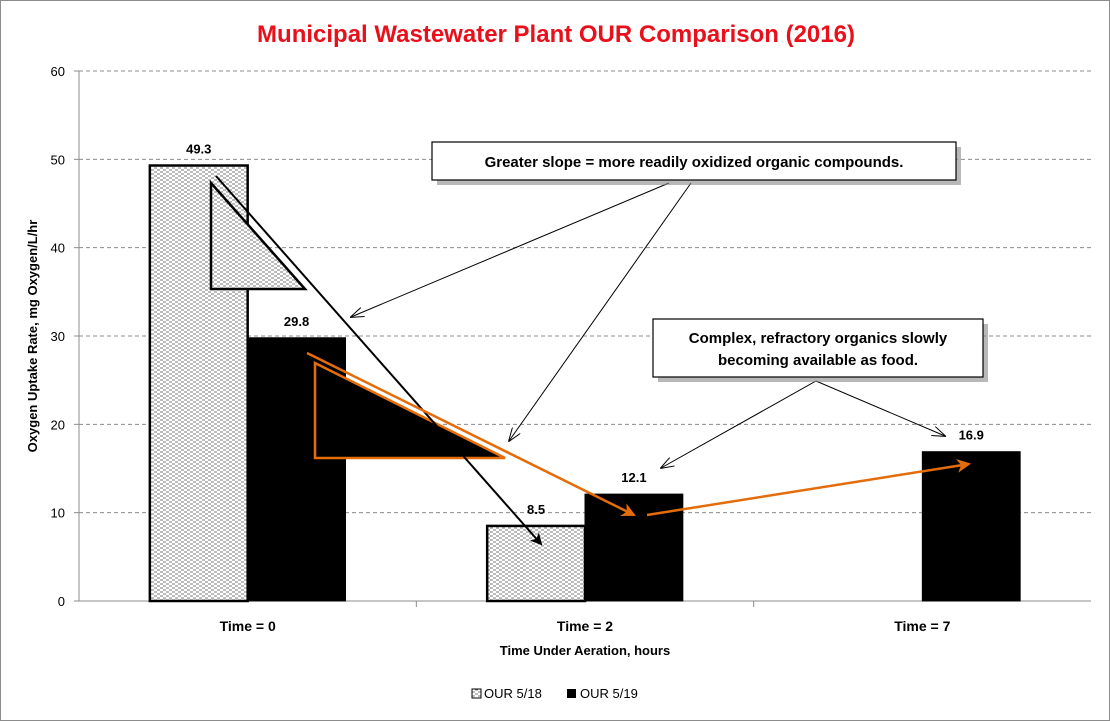 The height and width of the screenshot is (721, 1110). Describe the element at coordinates (818, 338) in the screenshot. I see `annotation-refractory-line1: Complex, refractory organics slowly` at that location.